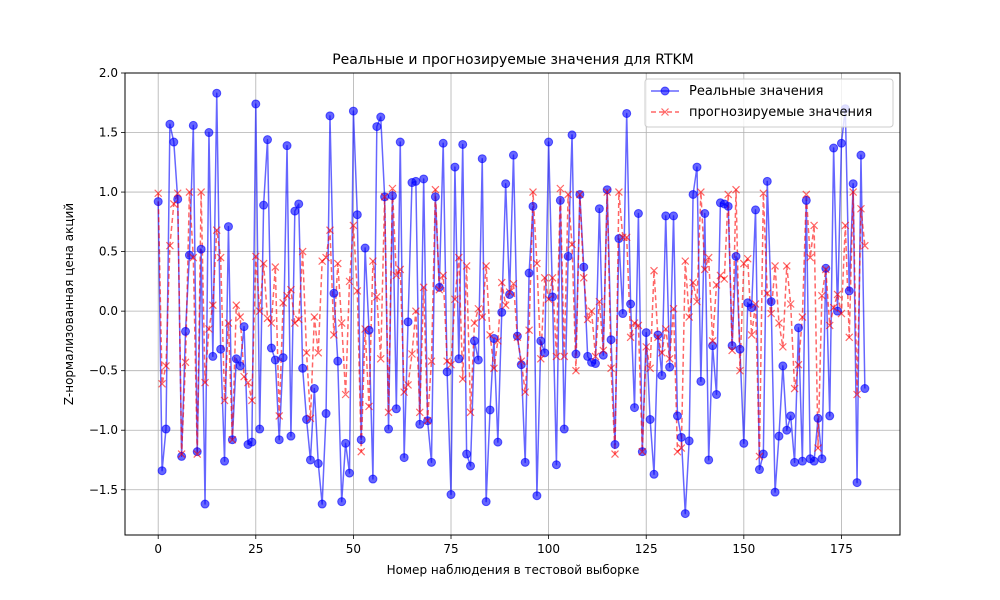 The height and width of the screenshot is (600, 1000). What do you see at coordinates (108, 192) in the screenshot?
I see `y-tick-label: 1.0` at bounding box center [108, 192].